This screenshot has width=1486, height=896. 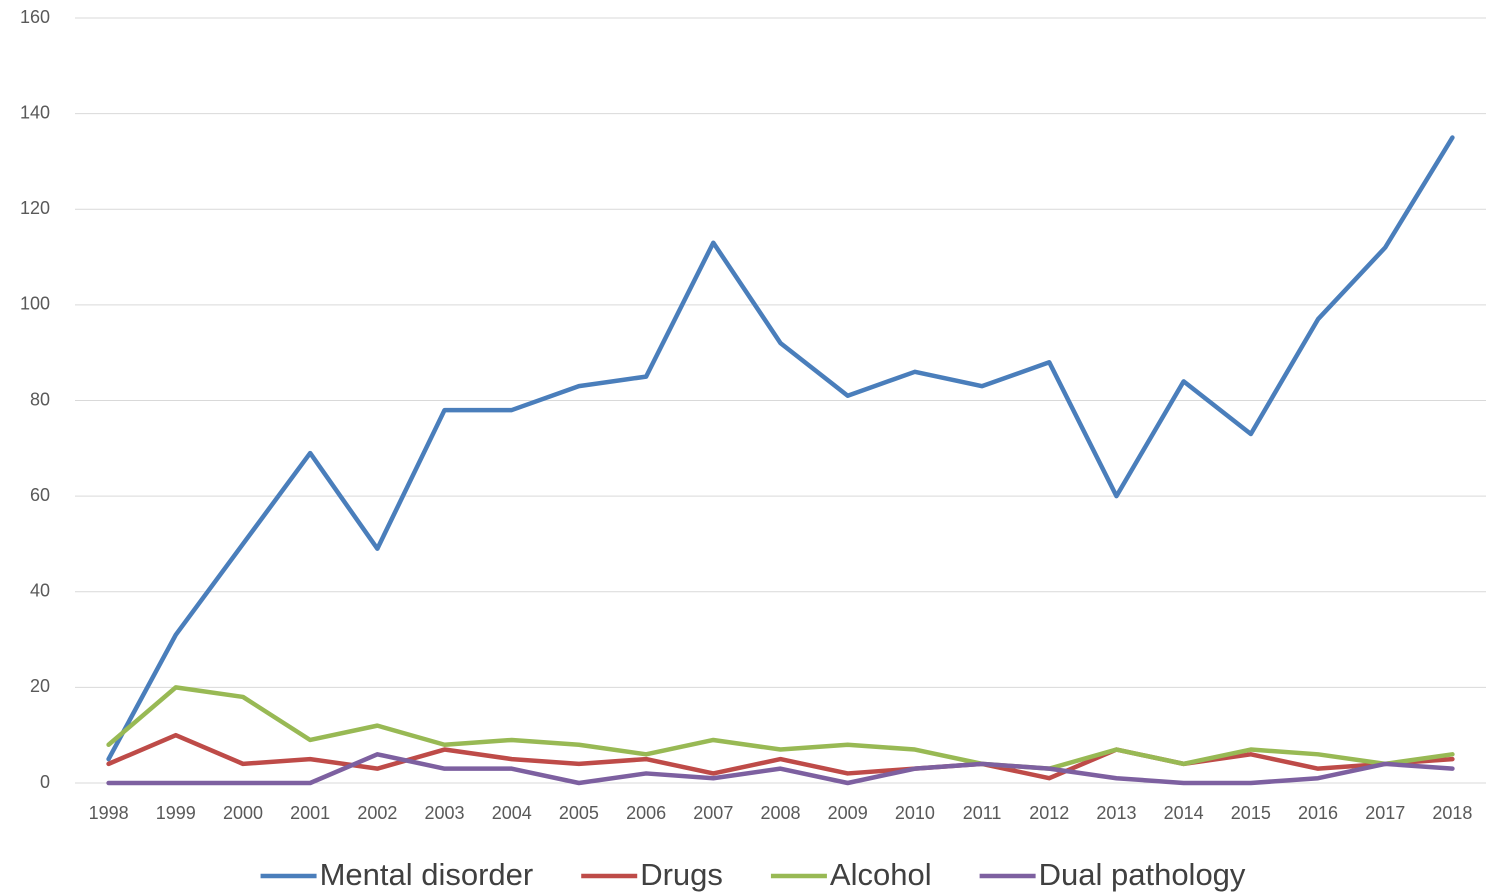 What do you see at coordinates (40, 399) in the screenshot?
I see `y-tick-label: 80` at bounding box center [40, 399].